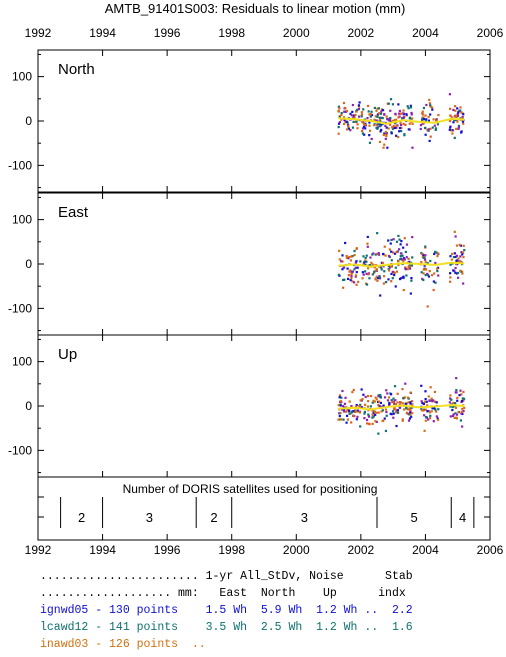  I want to click on bottom-tick-label: 2002, so click(361, 550).